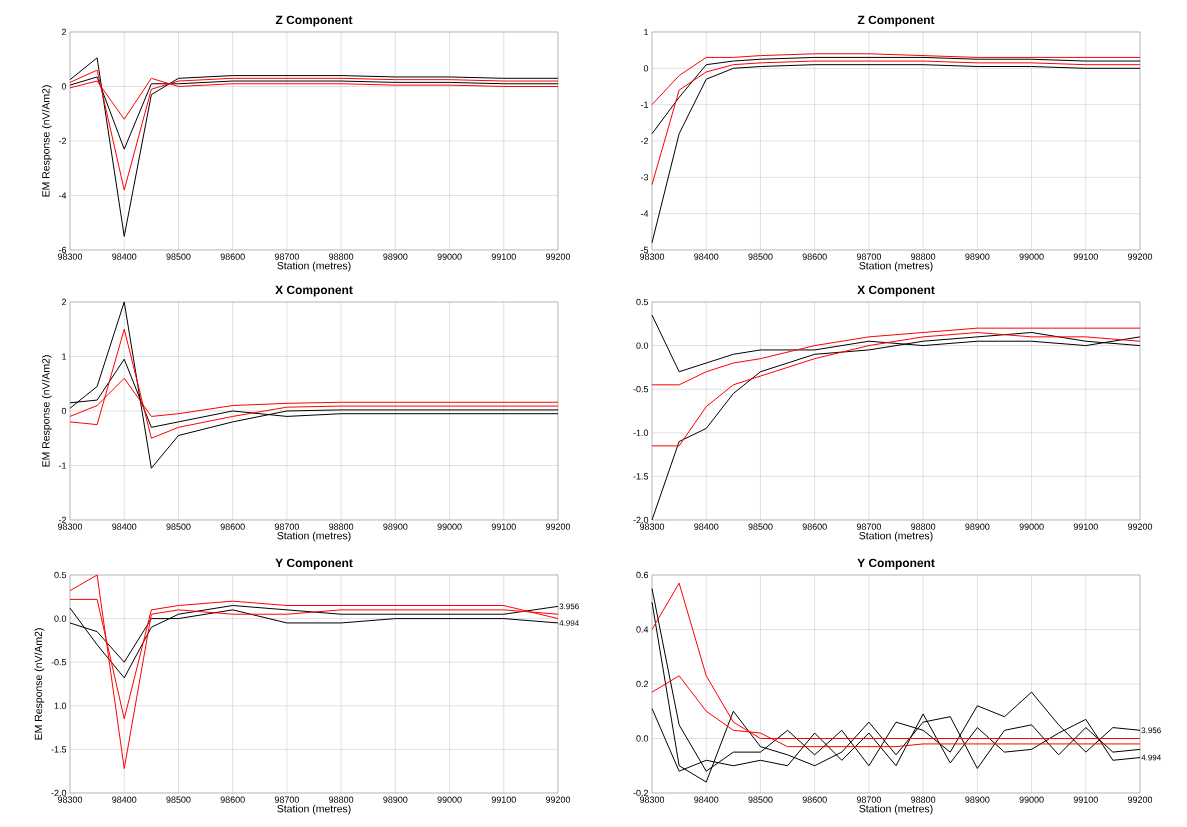  What do you see at coordinates (641, 432) in the screenshot?
I see `y-tick-label: -1.0` at bounding box center [641, 432].